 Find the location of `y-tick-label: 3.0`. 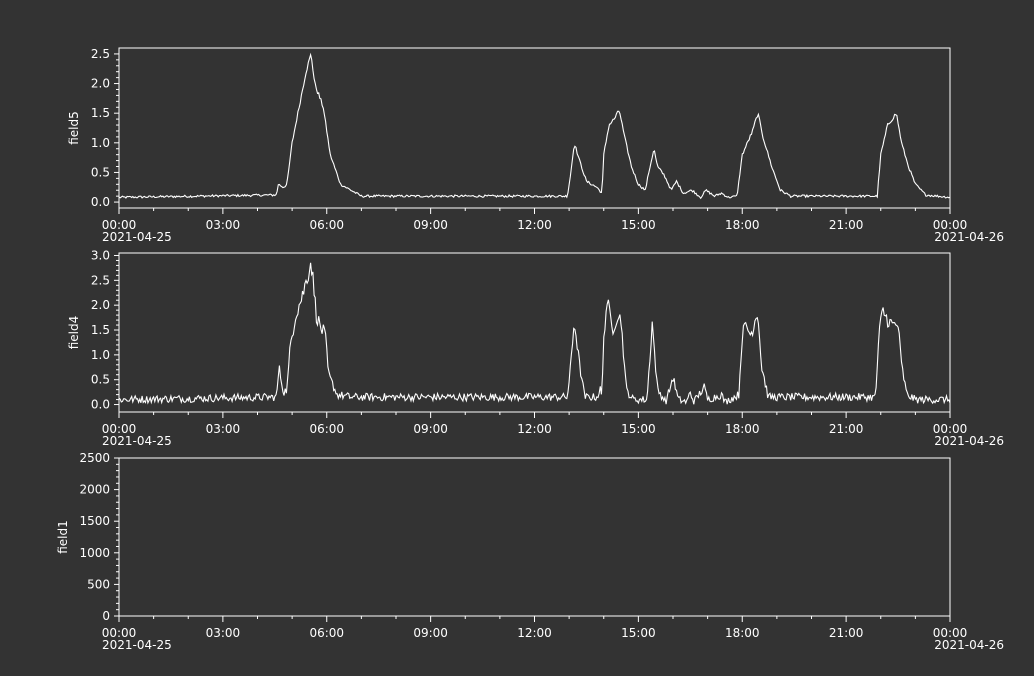

y-tick-label: 3.0 is located at coordinates (100, 255).